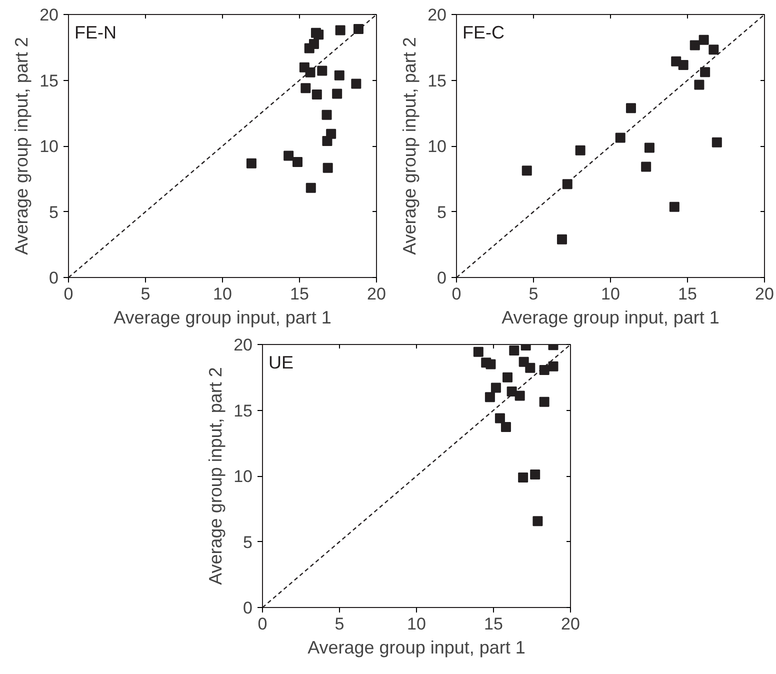 The image size is (776, 674). What do you see at coordinates (483, 32) in the screenshot?
I see `chart-title: FE-C` at bounding box center [483, 32].